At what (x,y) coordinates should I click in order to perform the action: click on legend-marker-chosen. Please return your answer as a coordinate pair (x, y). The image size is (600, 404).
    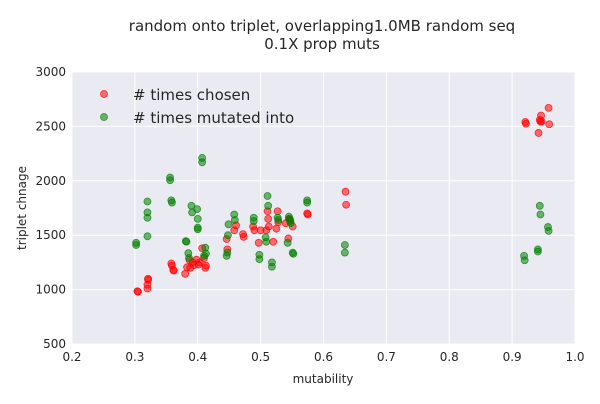
    Looking at the image, I should click on (104, 94).